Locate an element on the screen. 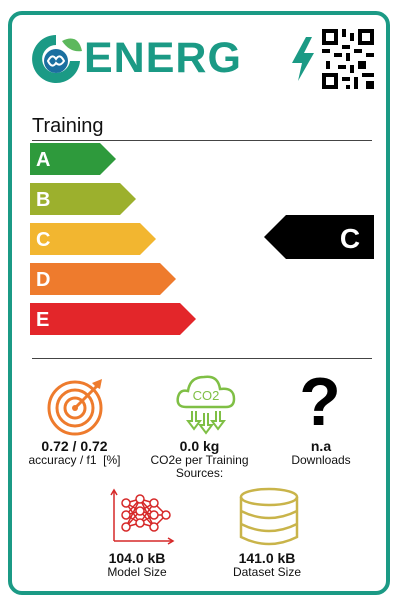  dataset-size-metric: 141.0 kB Dataset Size is located at coordinates (267, 564).